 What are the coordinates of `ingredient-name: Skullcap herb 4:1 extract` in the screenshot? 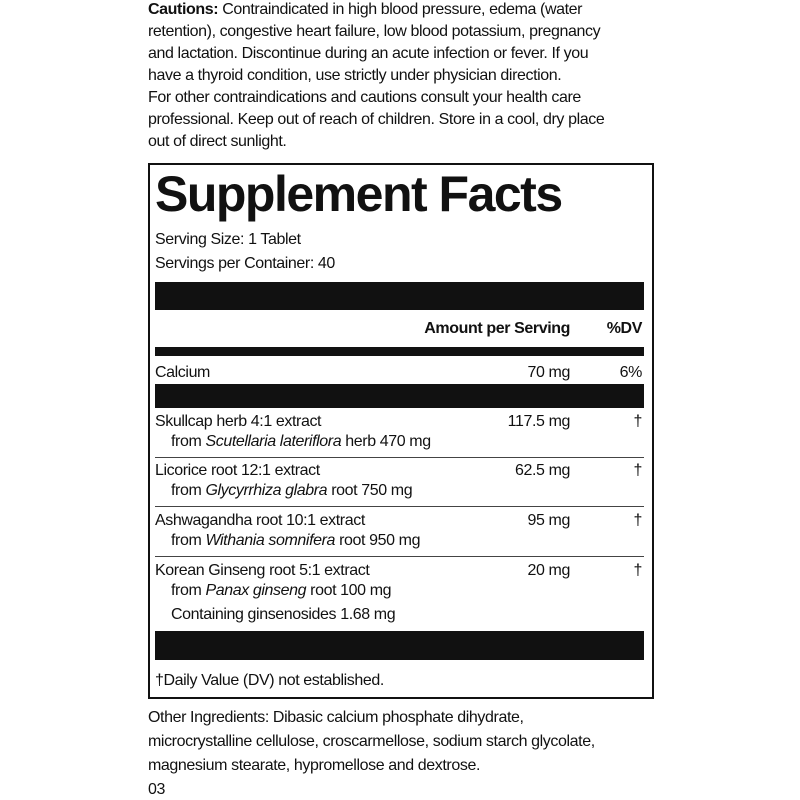 It's located at (238, 421).